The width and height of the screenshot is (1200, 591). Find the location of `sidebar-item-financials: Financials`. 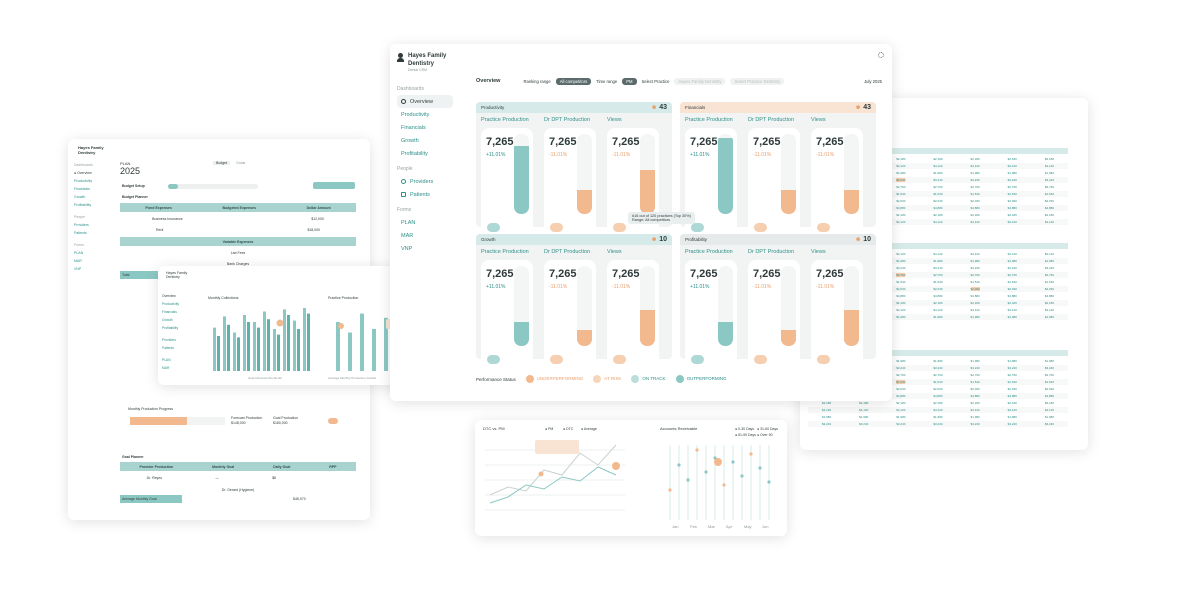

sidebar-item-financials: Financials is located at coordinates (425, 127).